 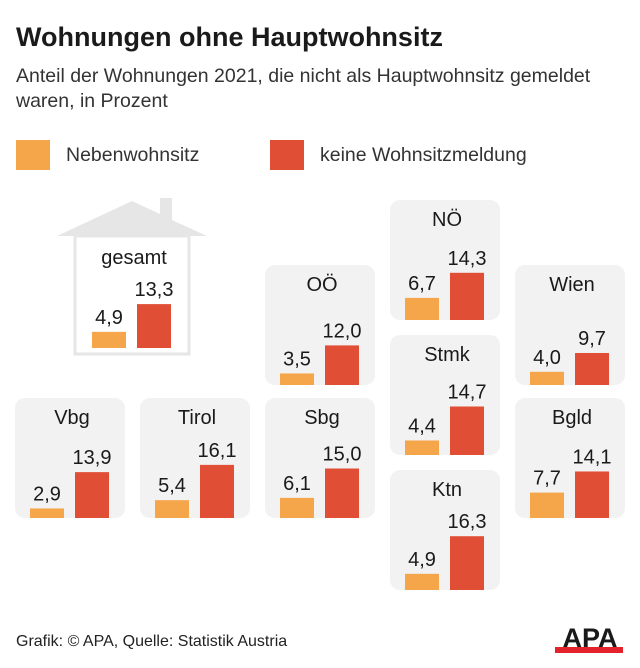 I want to click on data-label: 16,3, so click(x=467, y=522).